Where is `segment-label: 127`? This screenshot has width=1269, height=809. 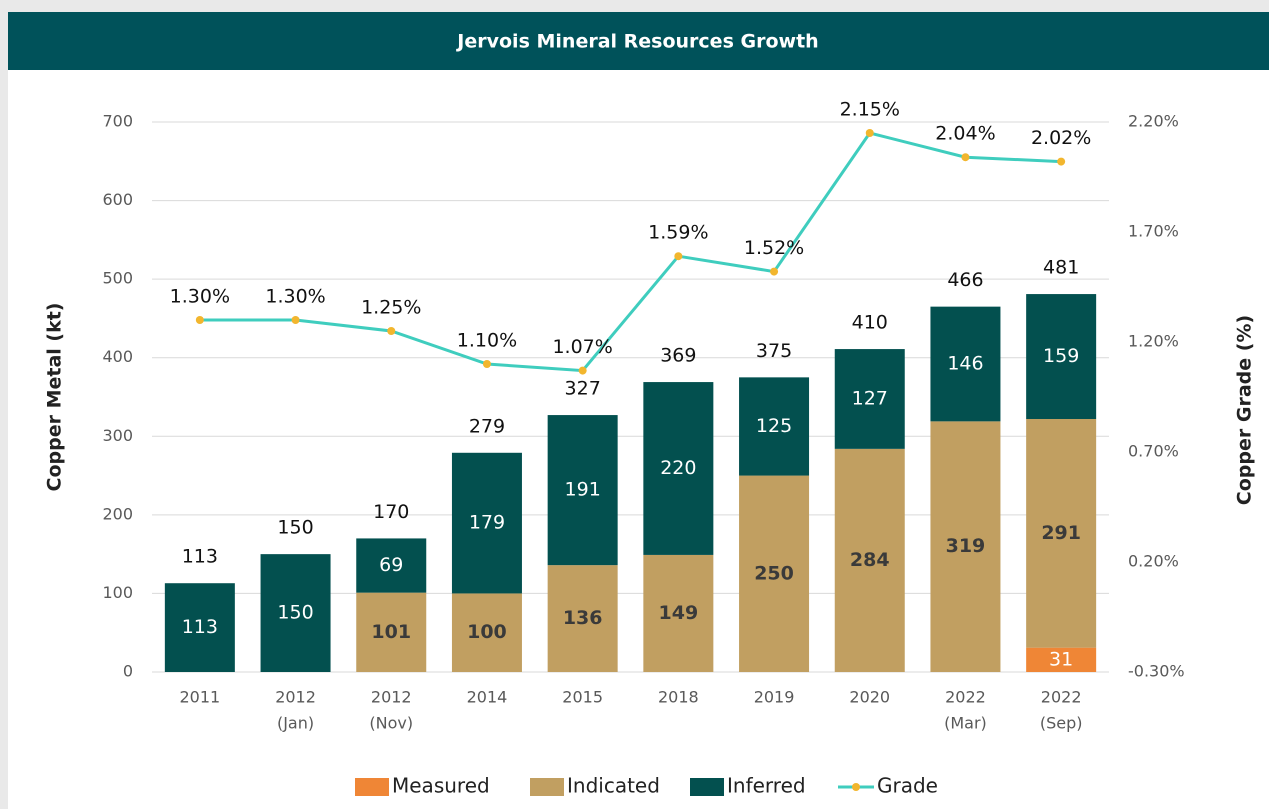
segment-label: 127 is located at coordinates (870, 398).